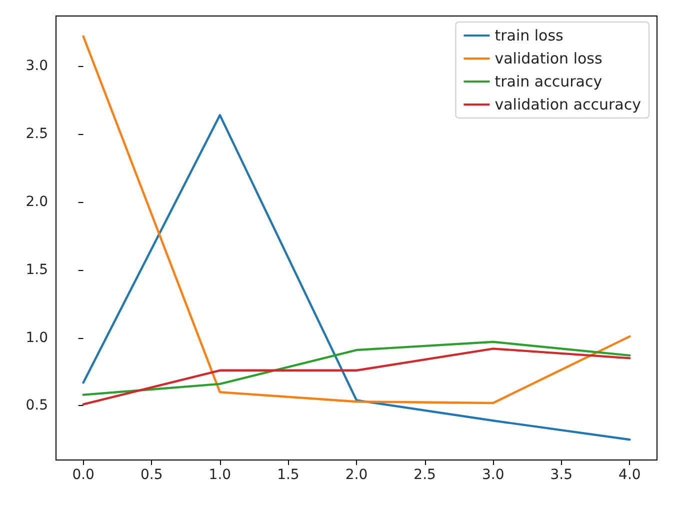  I want to click on legend-label: train accuracy, so click(548, 81).